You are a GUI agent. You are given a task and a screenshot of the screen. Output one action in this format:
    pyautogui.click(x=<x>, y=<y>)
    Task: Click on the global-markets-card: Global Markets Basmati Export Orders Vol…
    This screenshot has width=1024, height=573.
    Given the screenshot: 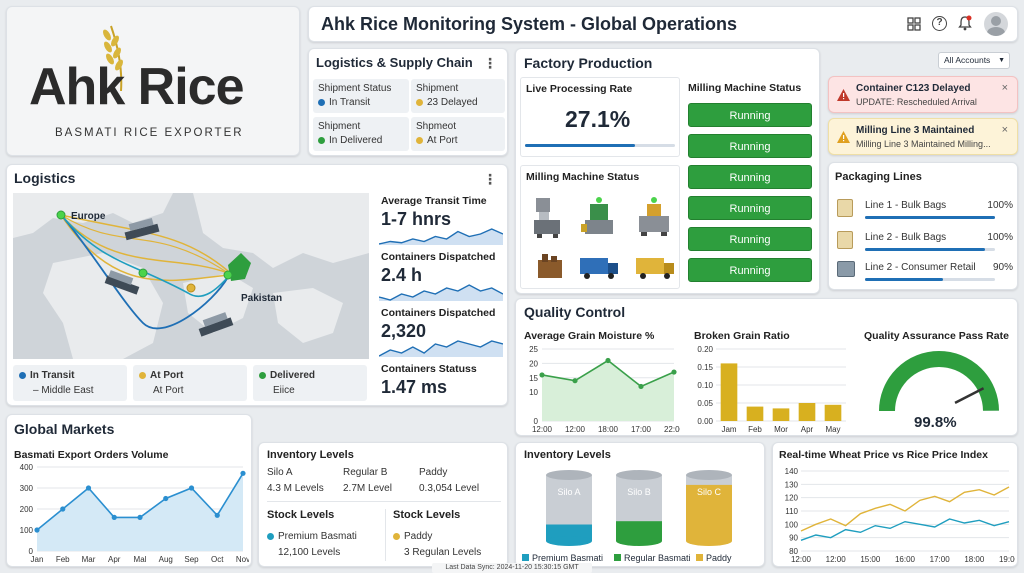 What is the action you would take?
    pyautogui.click(x=129, y=490)
    